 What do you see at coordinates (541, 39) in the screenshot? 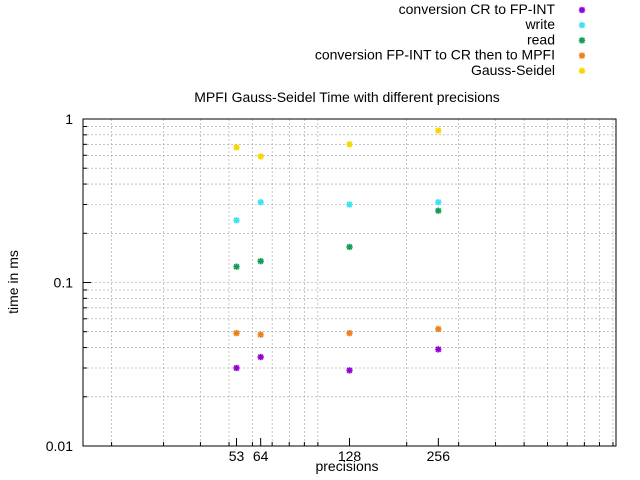
I see `legend-entry-label: read` at bounding box center [541, 39].